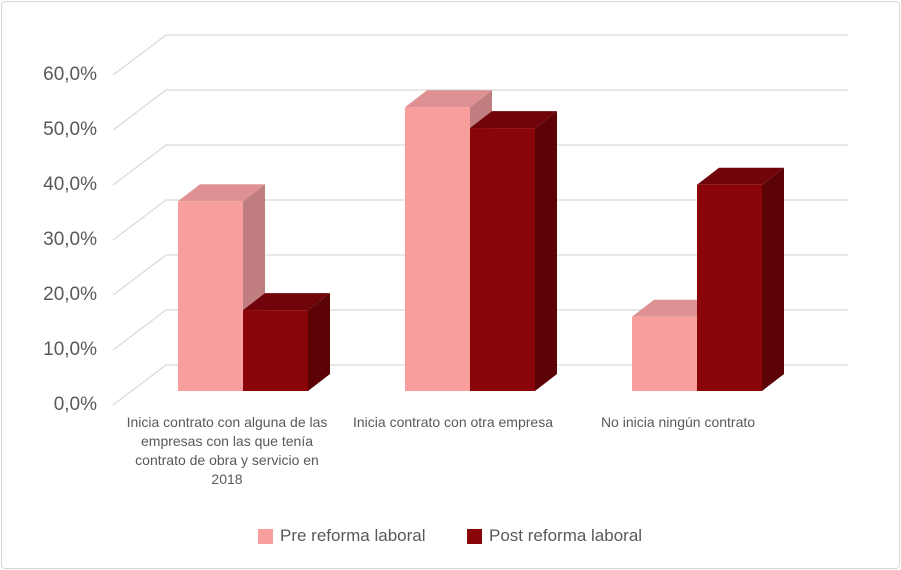 Image resolution: width=901 pixels, height=570 pixels. I want to click on legend-item-pre: Pre reforma laboral, so click(342, 536).